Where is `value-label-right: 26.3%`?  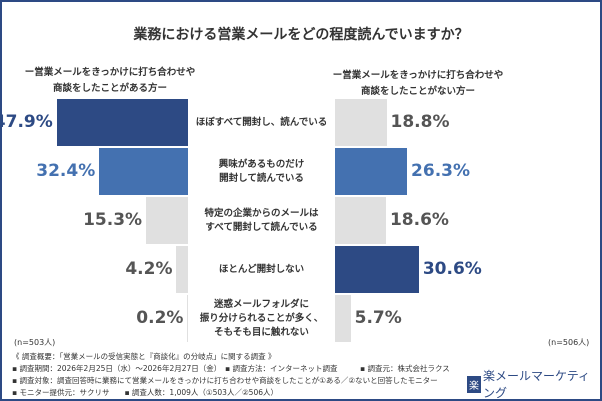 value-label-right: 26.3% is located at coordinates (441, 171).